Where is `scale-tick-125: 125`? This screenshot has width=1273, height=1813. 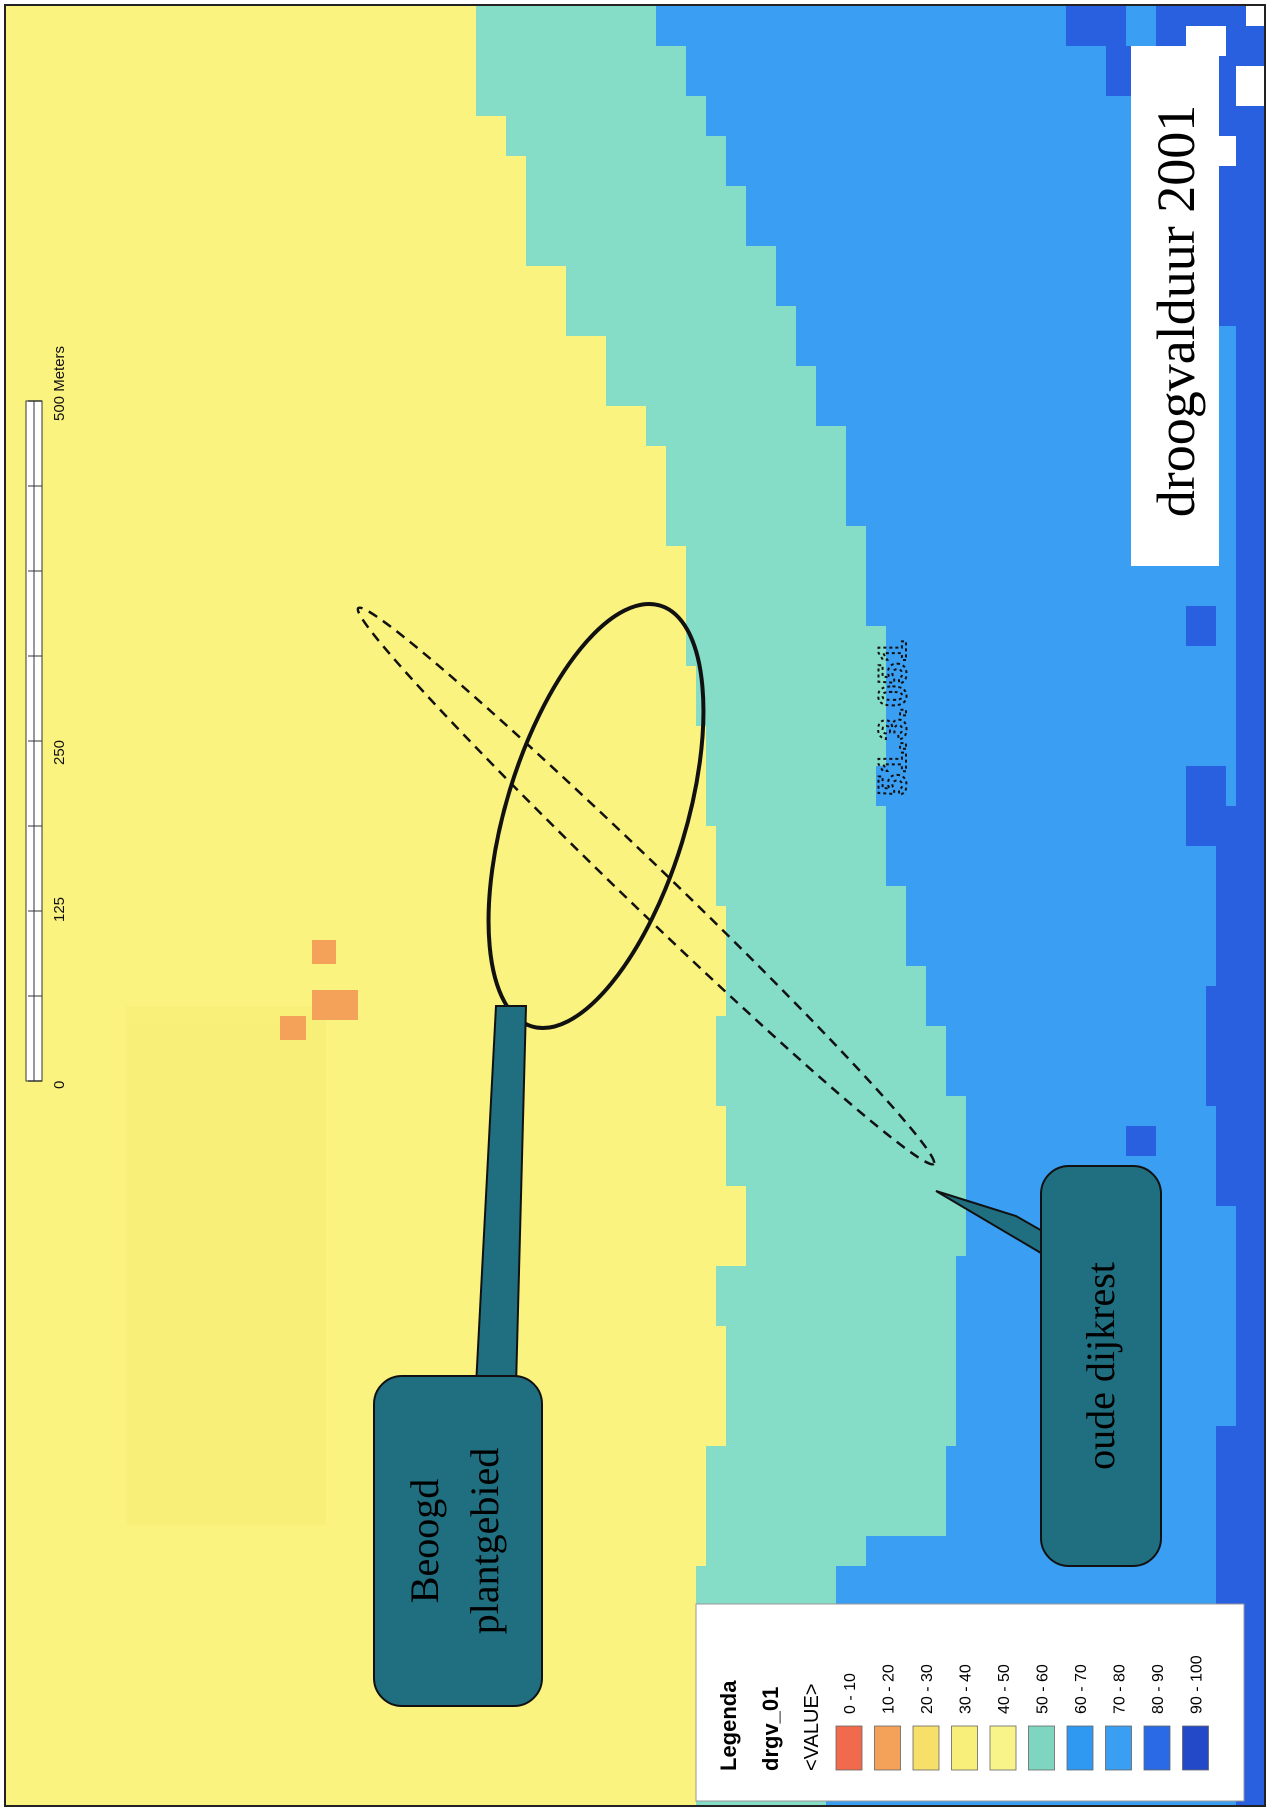 scale-tick-125: 125 is located at coordinates (59, 909).